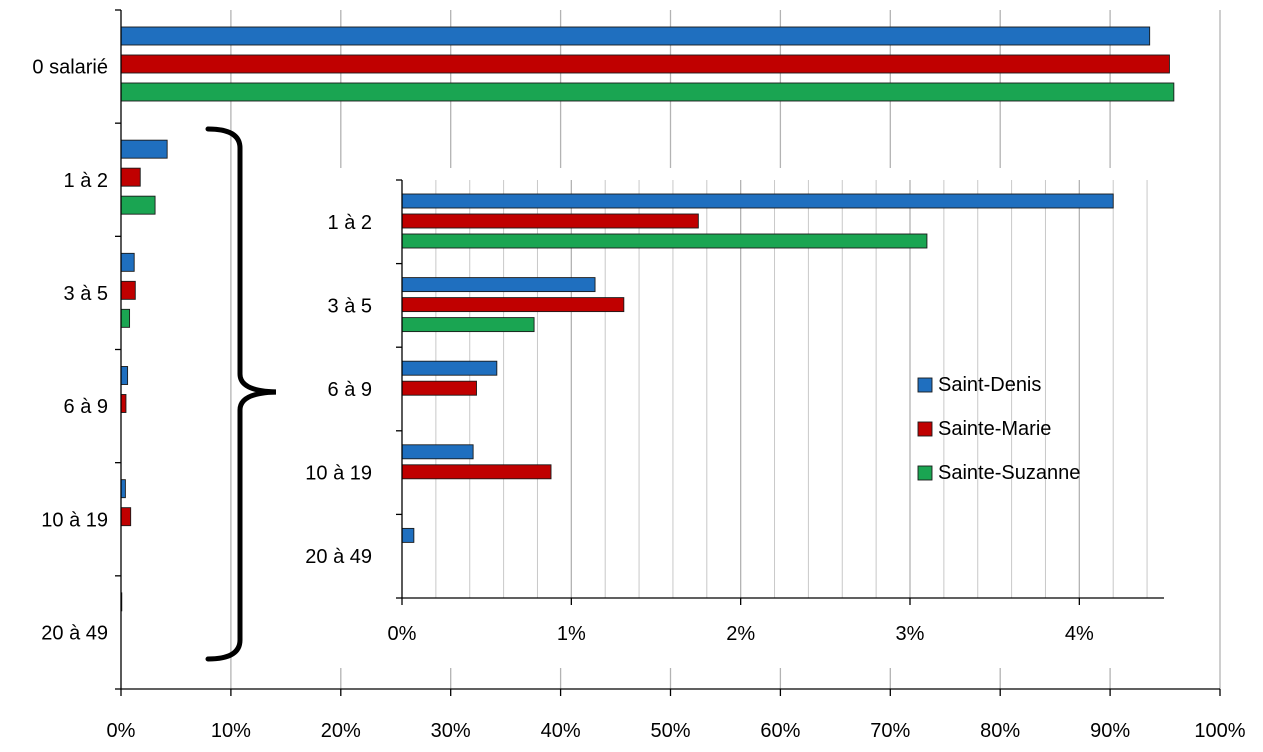 Image resolution: width=1263 pixels, height=752 pixels. Describe the element at coordinates (1009, 473) in the screenshot. I see `legend-label: Sainte-Suzanne` at that location.